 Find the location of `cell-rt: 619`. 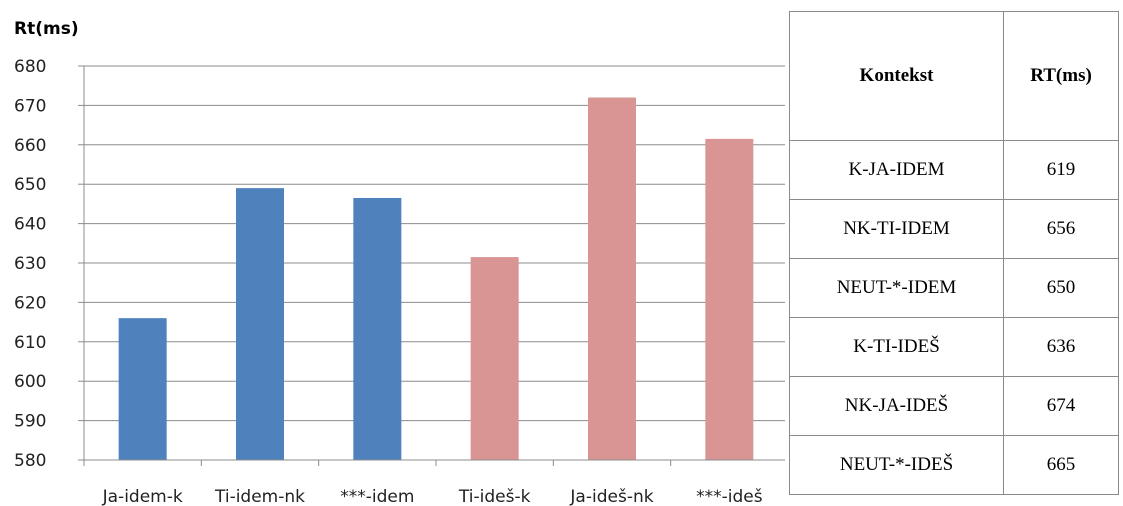

cell-rt: 619 is located at coordinates (1061, 170).